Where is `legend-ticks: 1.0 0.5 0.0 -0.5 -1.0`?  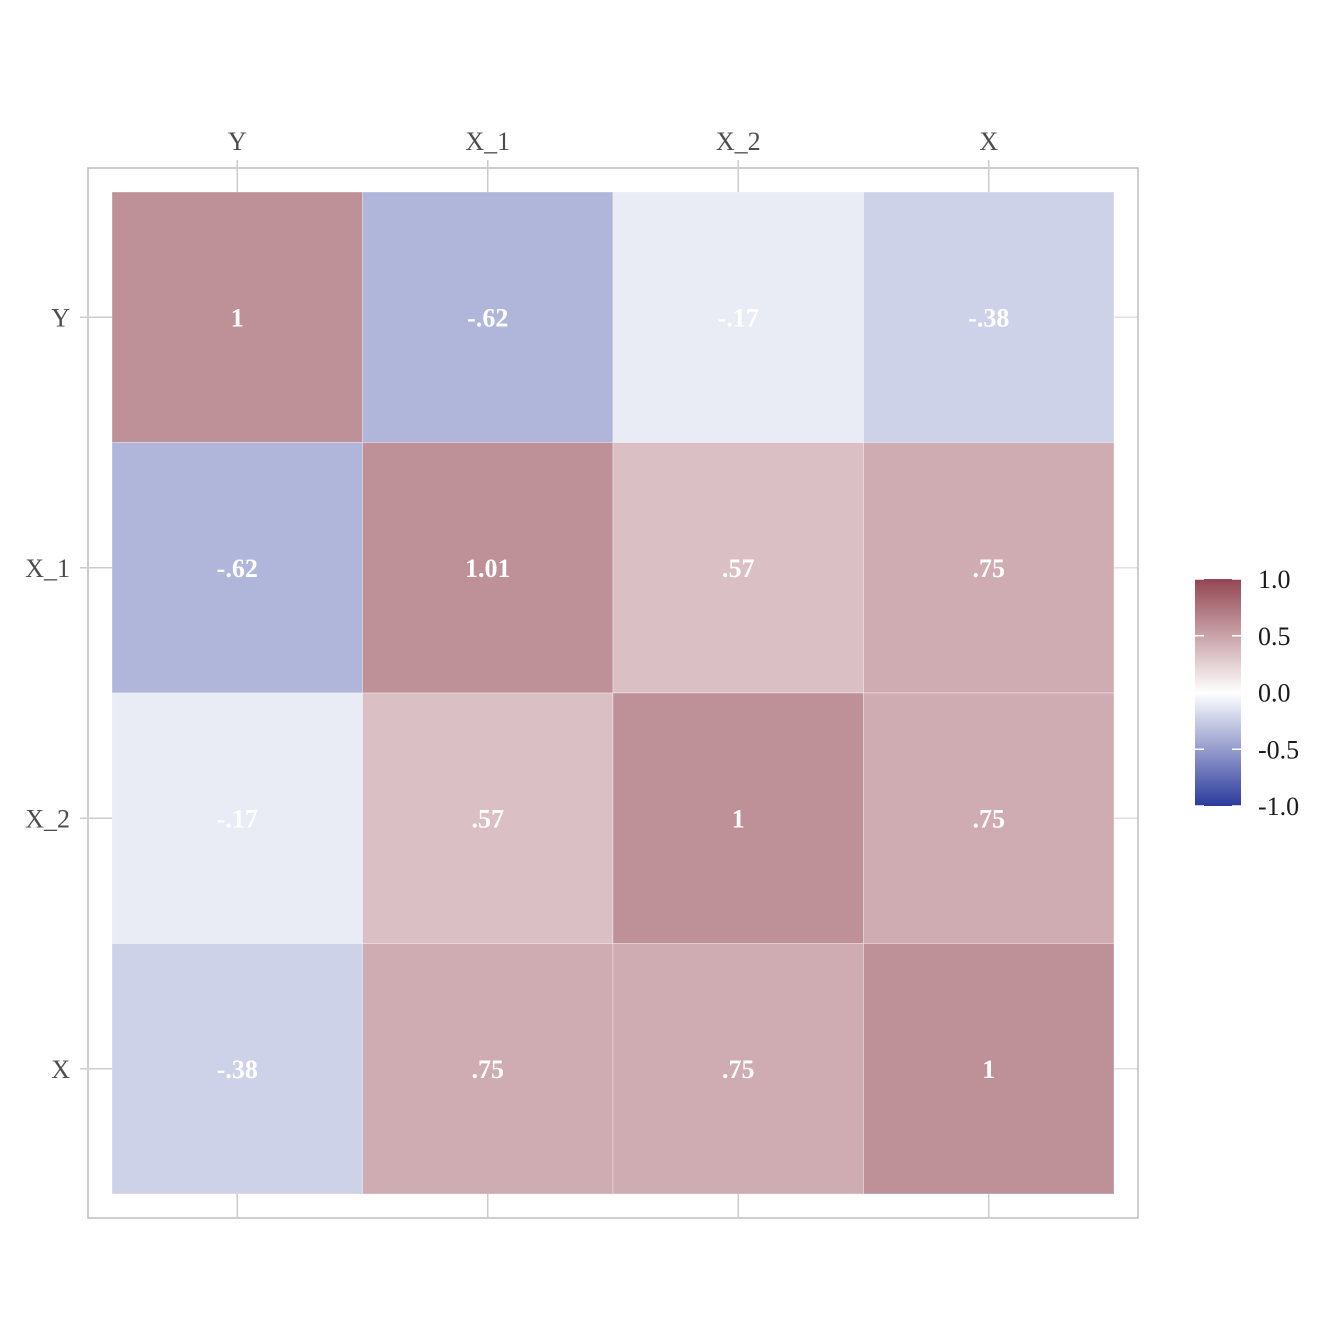 legend-ticks: 1.0 0.5 0.0 -0.5 -1.0 is located at coordinates (1247, 693).